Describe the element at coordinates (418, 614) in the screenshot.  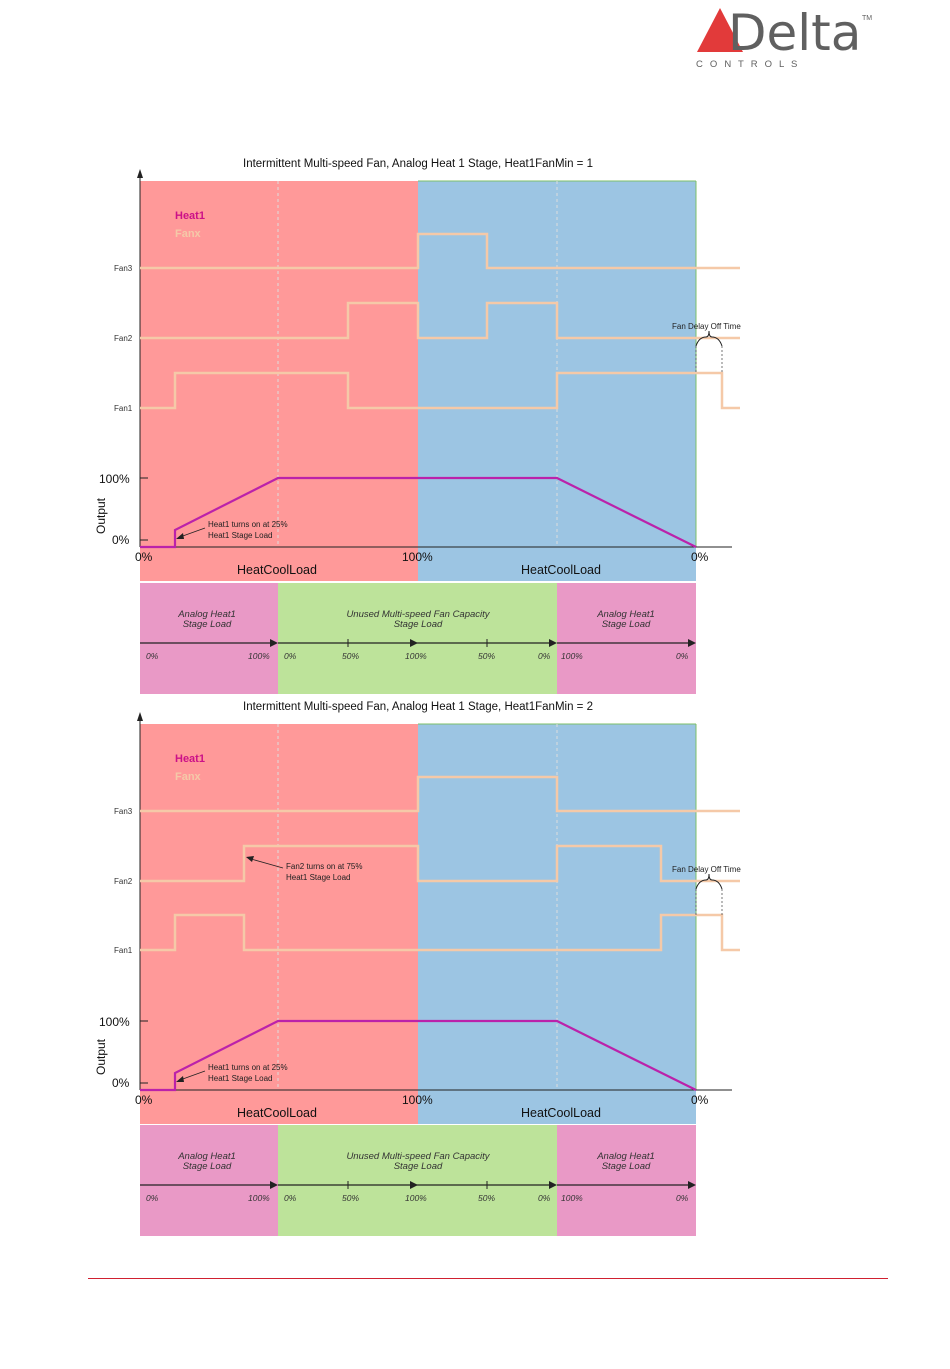
I see `stage-box-label: Unused Multi-speed Fan Capacity` at that location.